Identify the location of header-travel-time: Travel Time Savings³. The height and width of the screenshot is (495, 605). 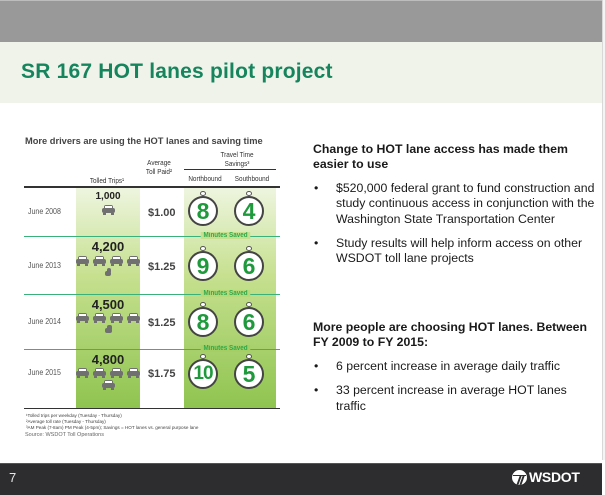
(237, 159).